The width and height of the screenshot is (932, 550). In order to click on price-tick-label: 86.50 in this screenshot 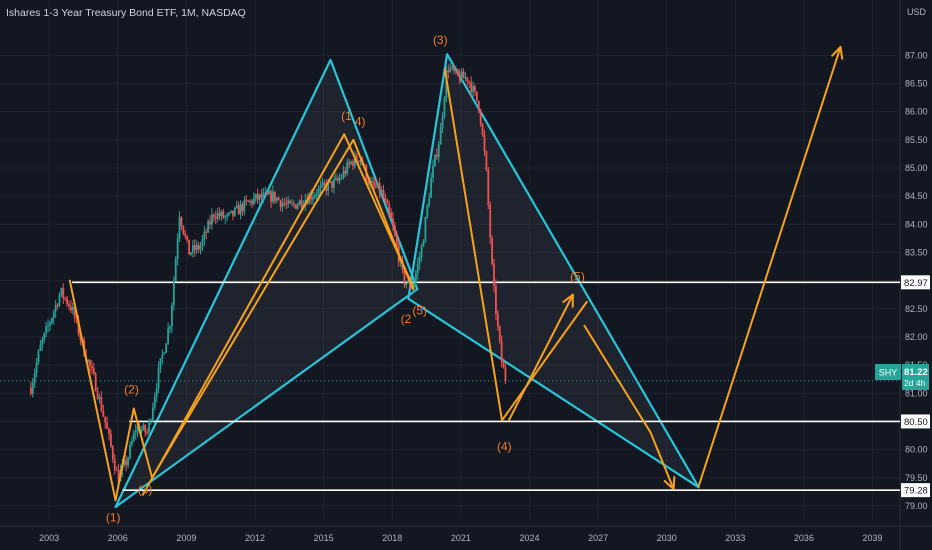, I will do `click(916, 84)`.